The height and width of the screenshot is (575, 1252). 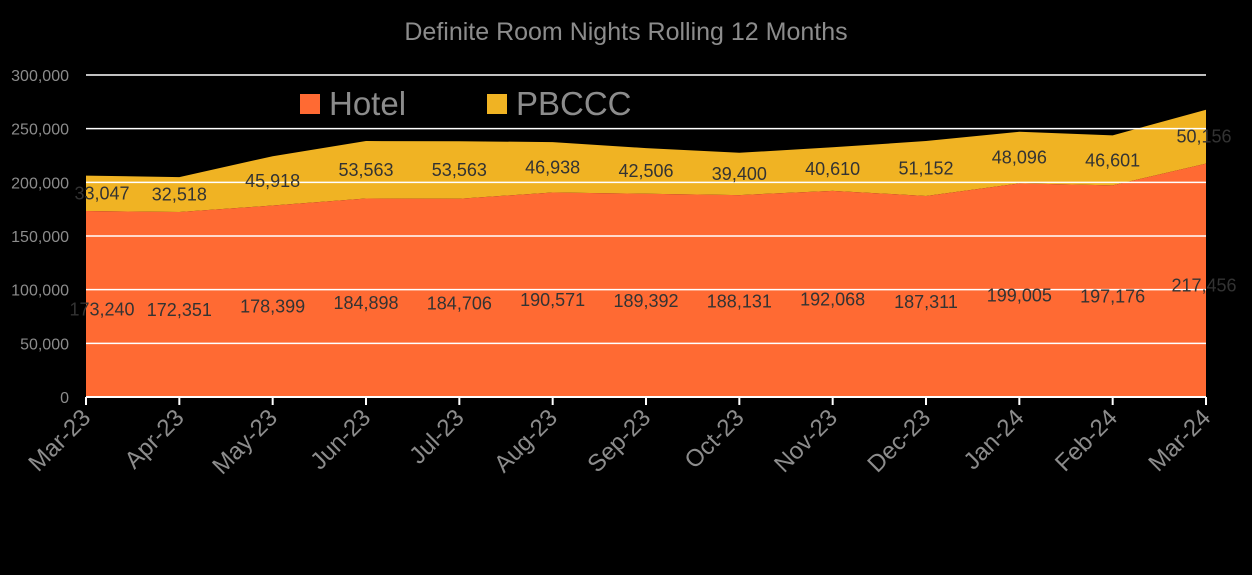 I want to click on y-tick-label: 50,000, so click(x=44, y=344).